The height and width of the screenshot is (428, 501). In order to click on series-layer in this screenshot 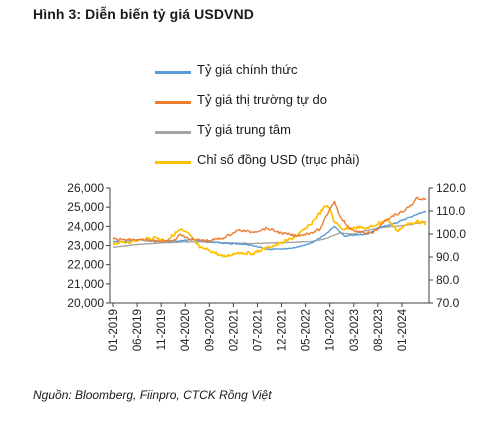, I will do `click(269, 227)`.